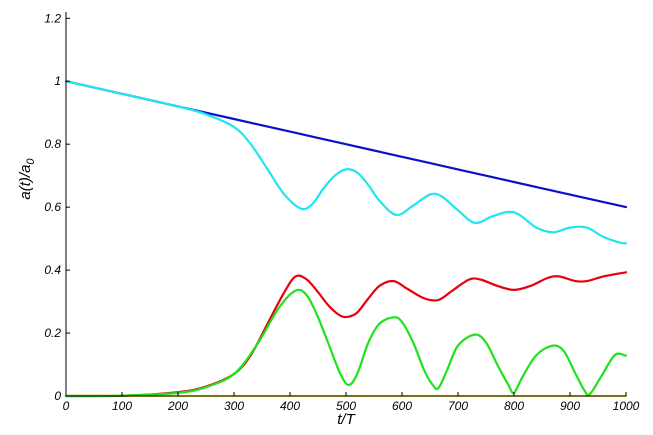 The width and height of the screenshot is (653, 435). I want to click on y-axis-title: a(t)/a0, so click(27, 179).